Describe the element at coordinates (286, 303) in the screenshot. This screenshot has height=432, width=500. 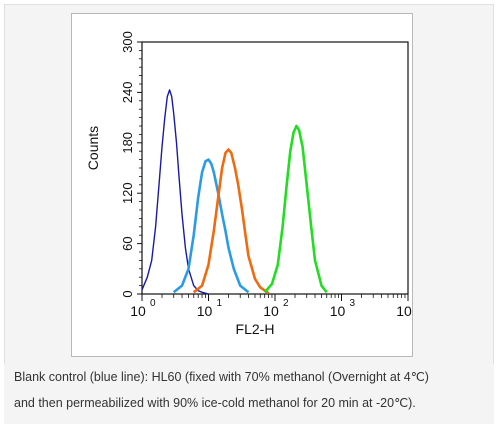
I see `x-tick-exponent: 2` at that location.